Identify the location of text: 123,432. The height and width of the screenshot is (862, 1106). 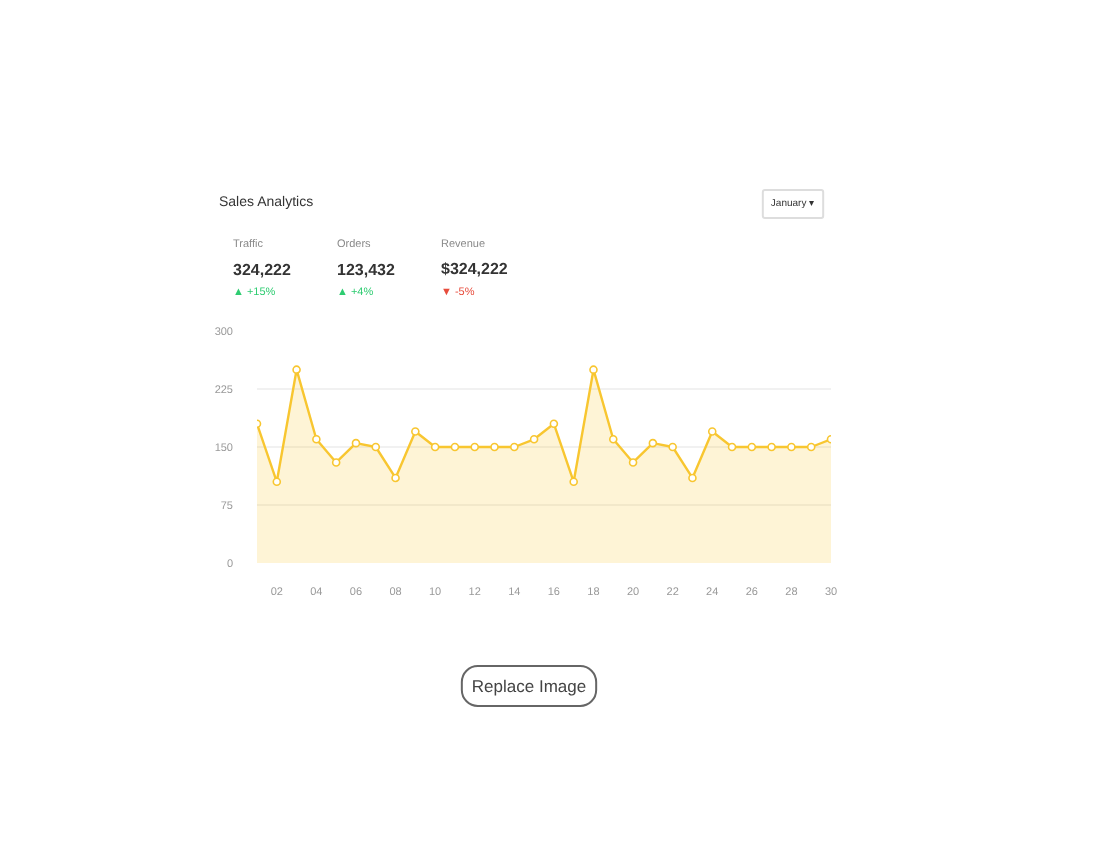
(366, 270).